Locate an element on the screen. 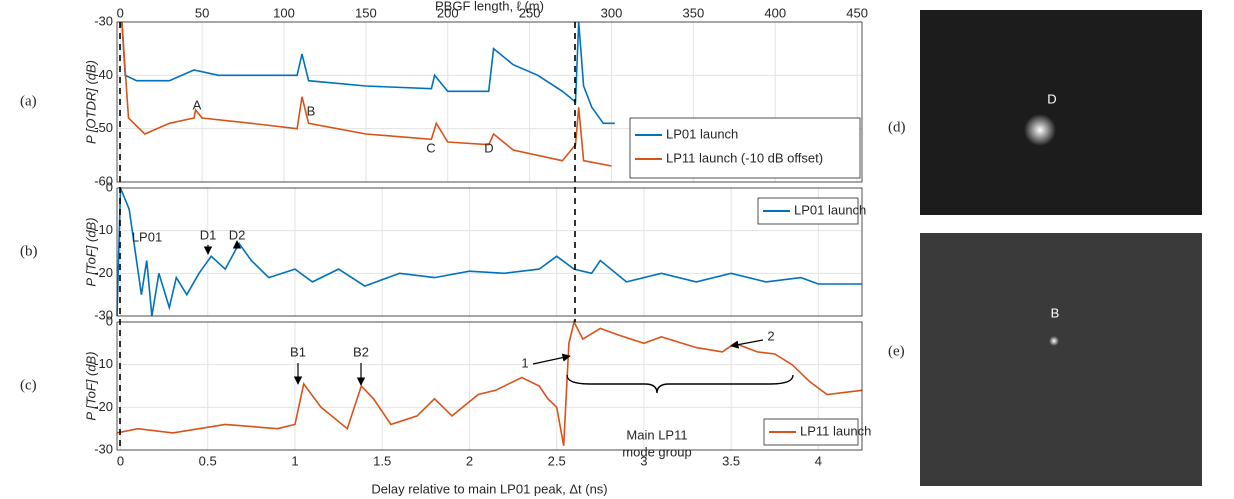 The width and height of the screenshot is (1234, 499). x-tick-label: 1 is located at coordinates (294, 460).